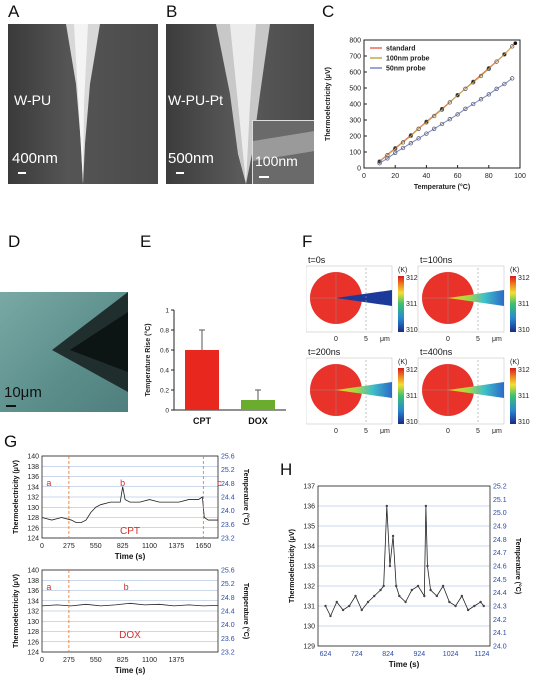 Image resolution: width=536 pixels, height=685 pixels. Describe the element at coordinates (442, 187) in the screenshot. I see `x-axis-label: Temperature (°C)` at that location.